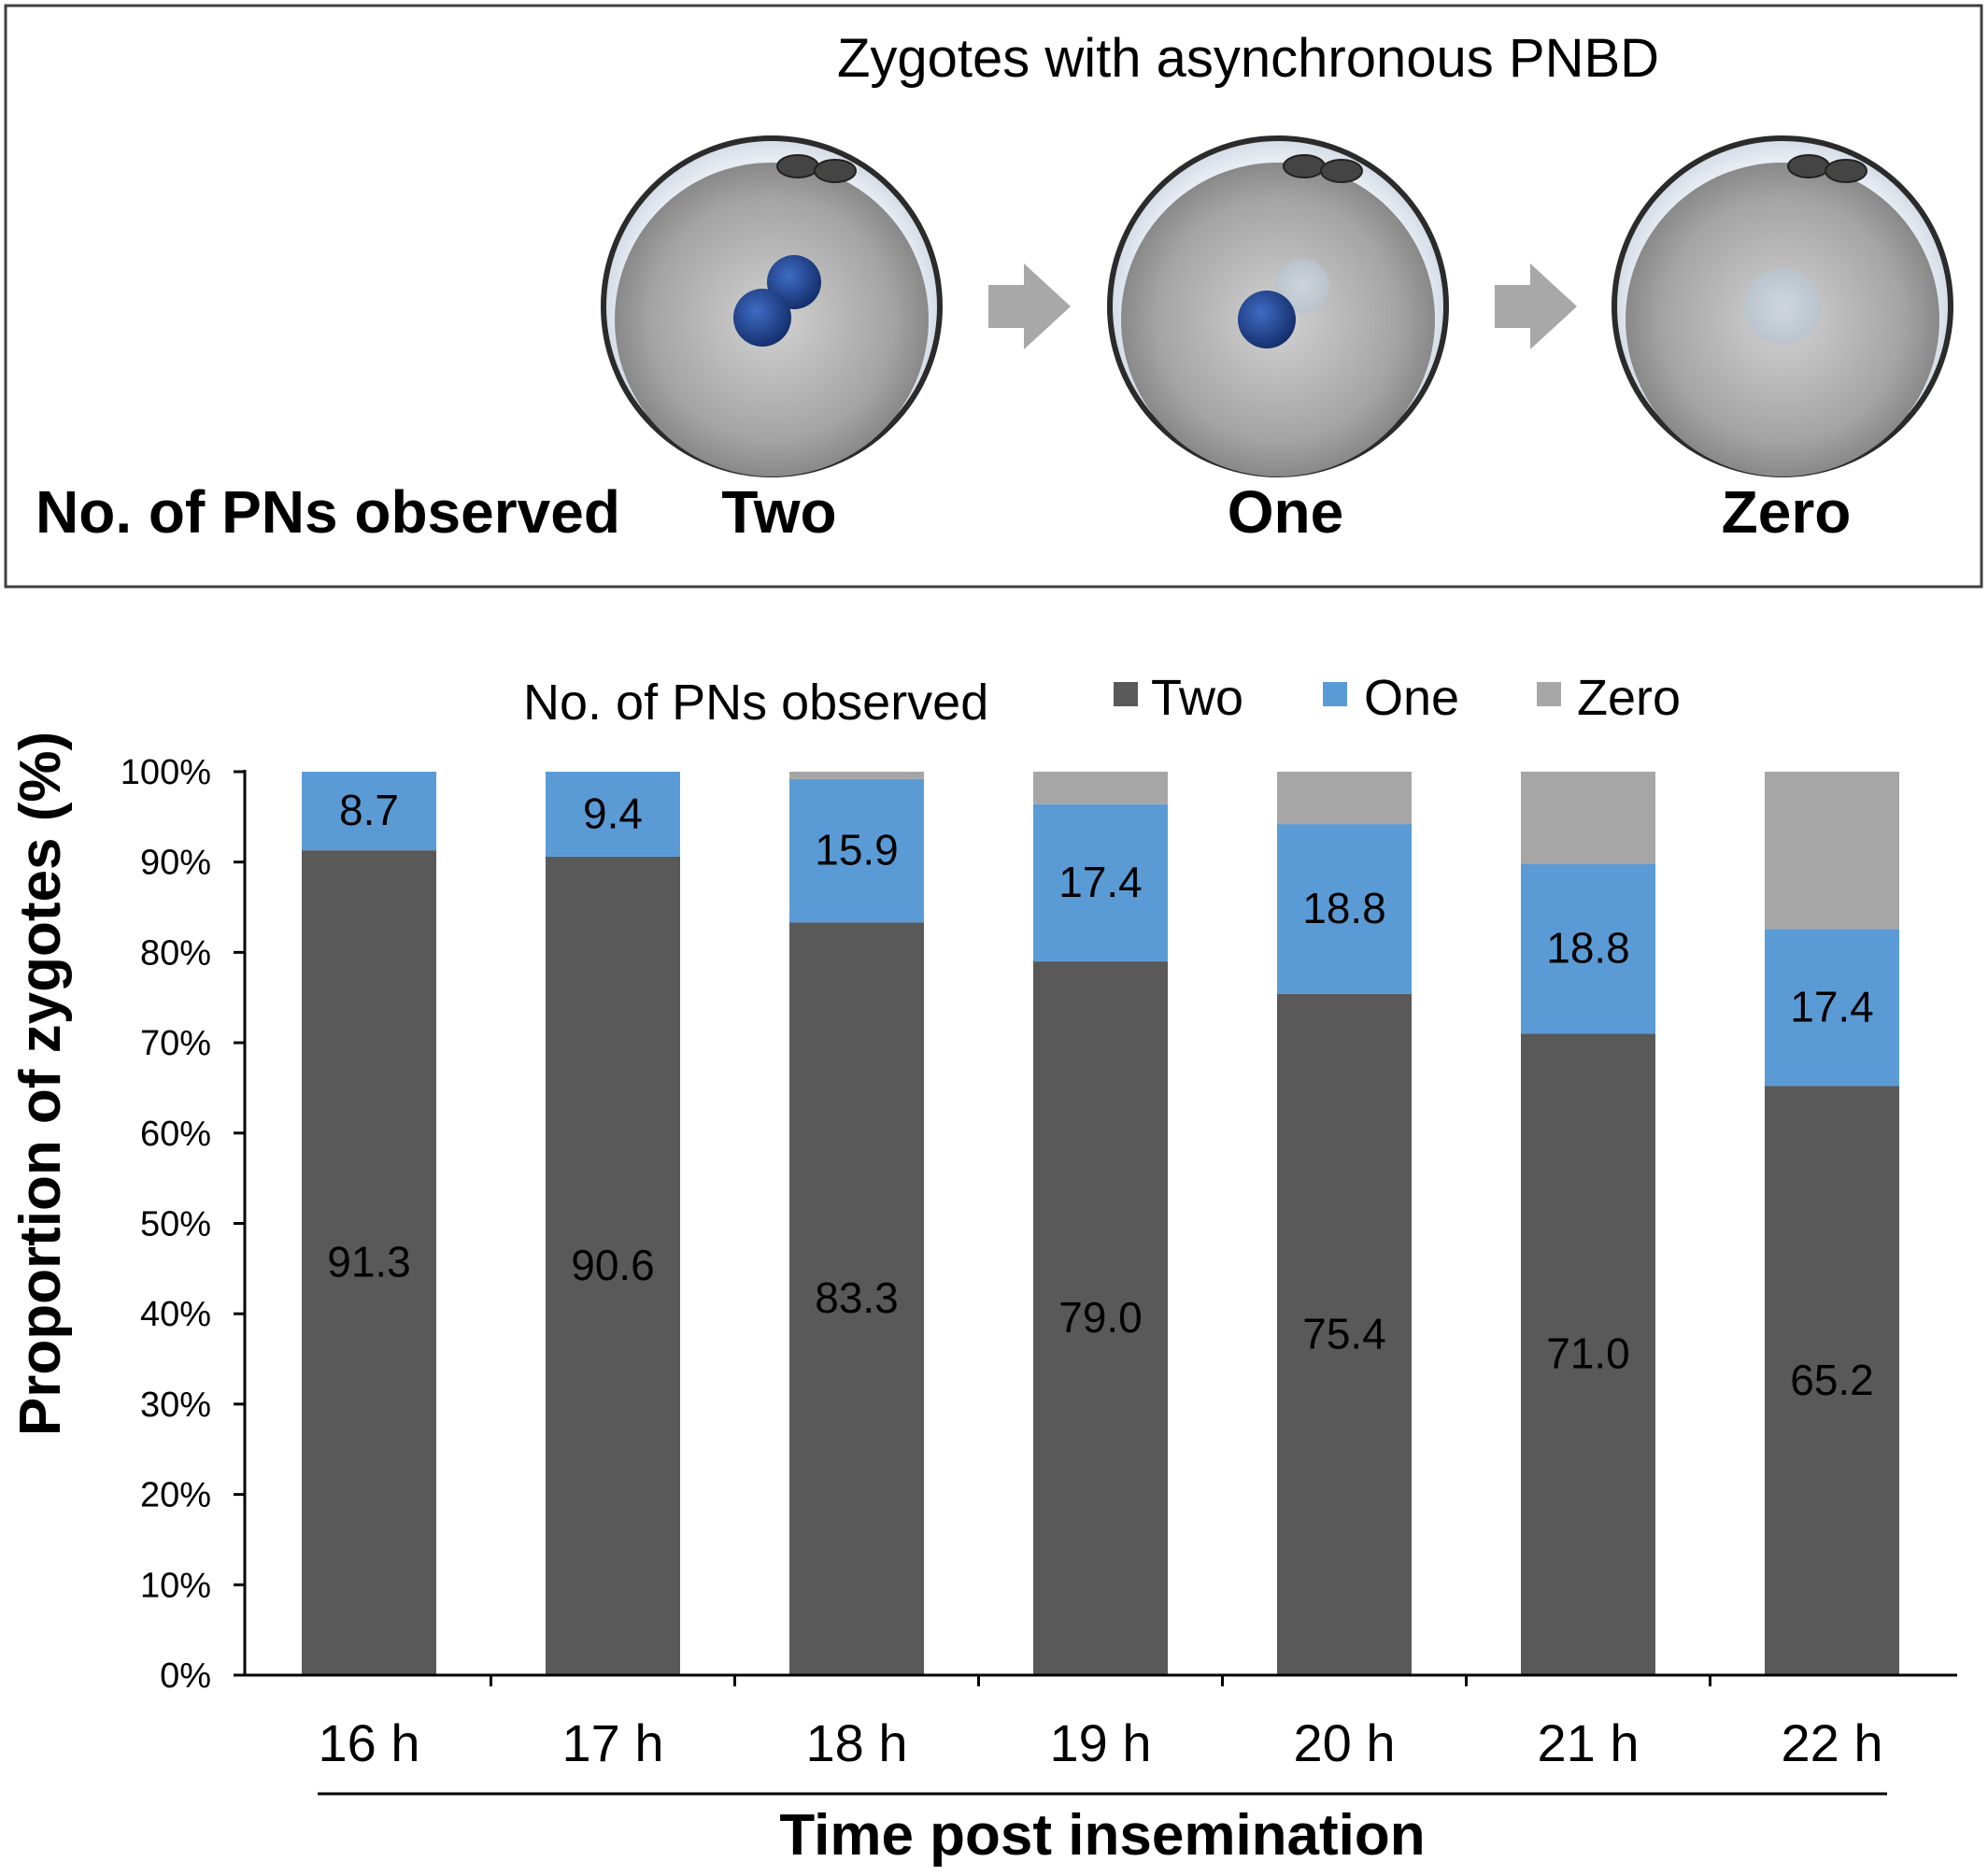 The height and width of the screenshot is (1876, 1988). I want to click on x-tick-label: 20 h, so click(1345, 1743).